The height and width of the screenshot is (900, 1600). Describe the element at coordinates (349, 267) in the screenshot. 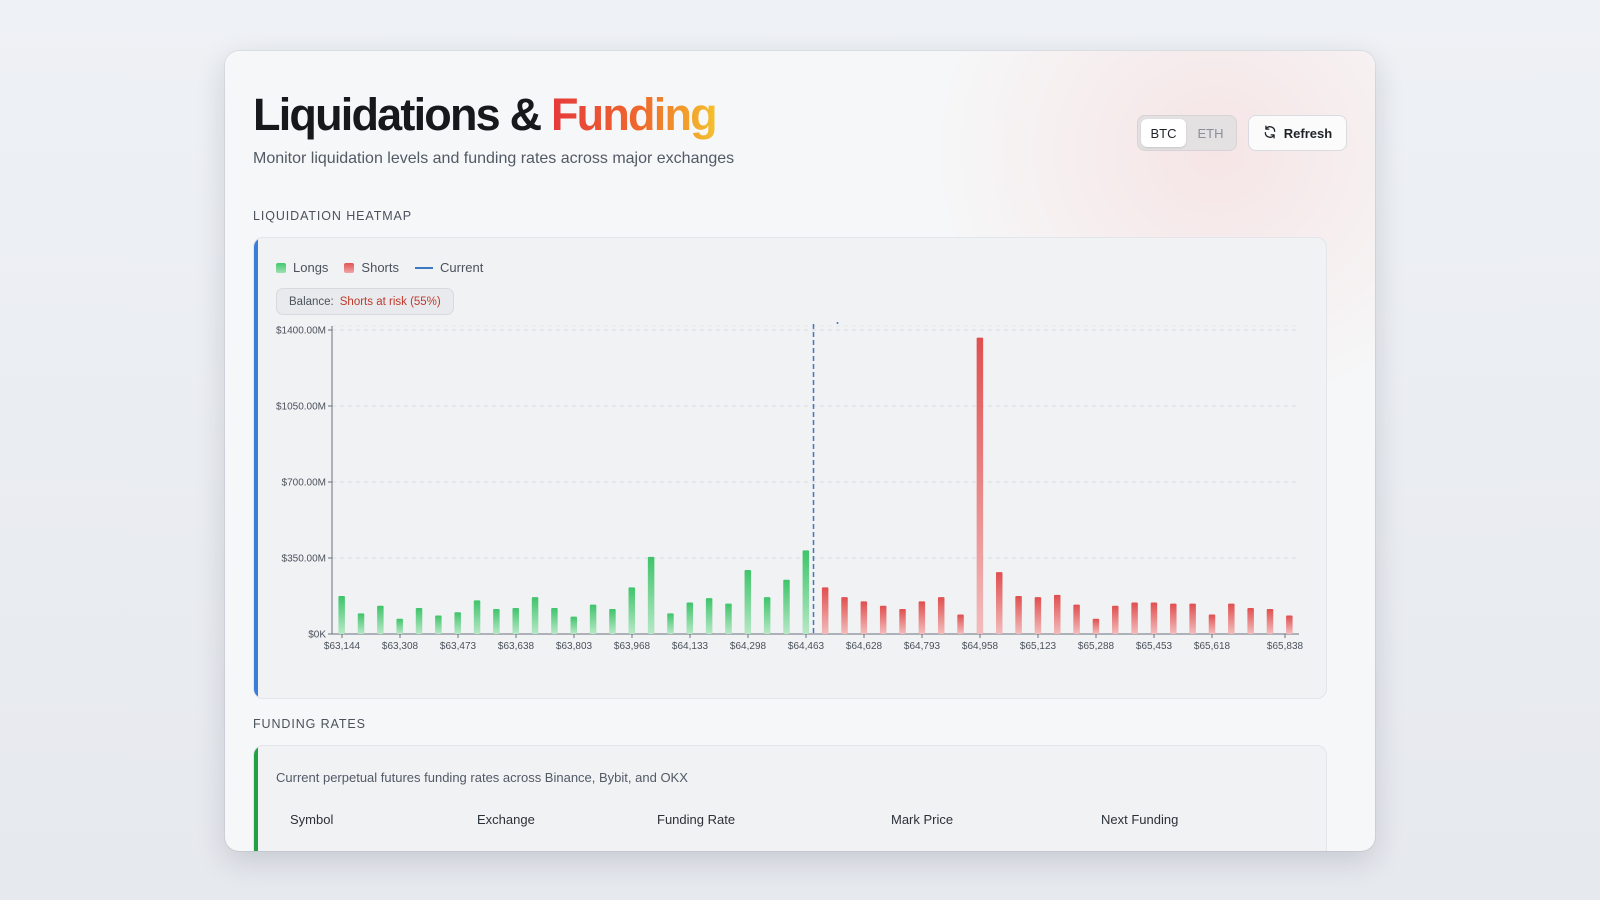

I see `shorts-swatch` at that location.